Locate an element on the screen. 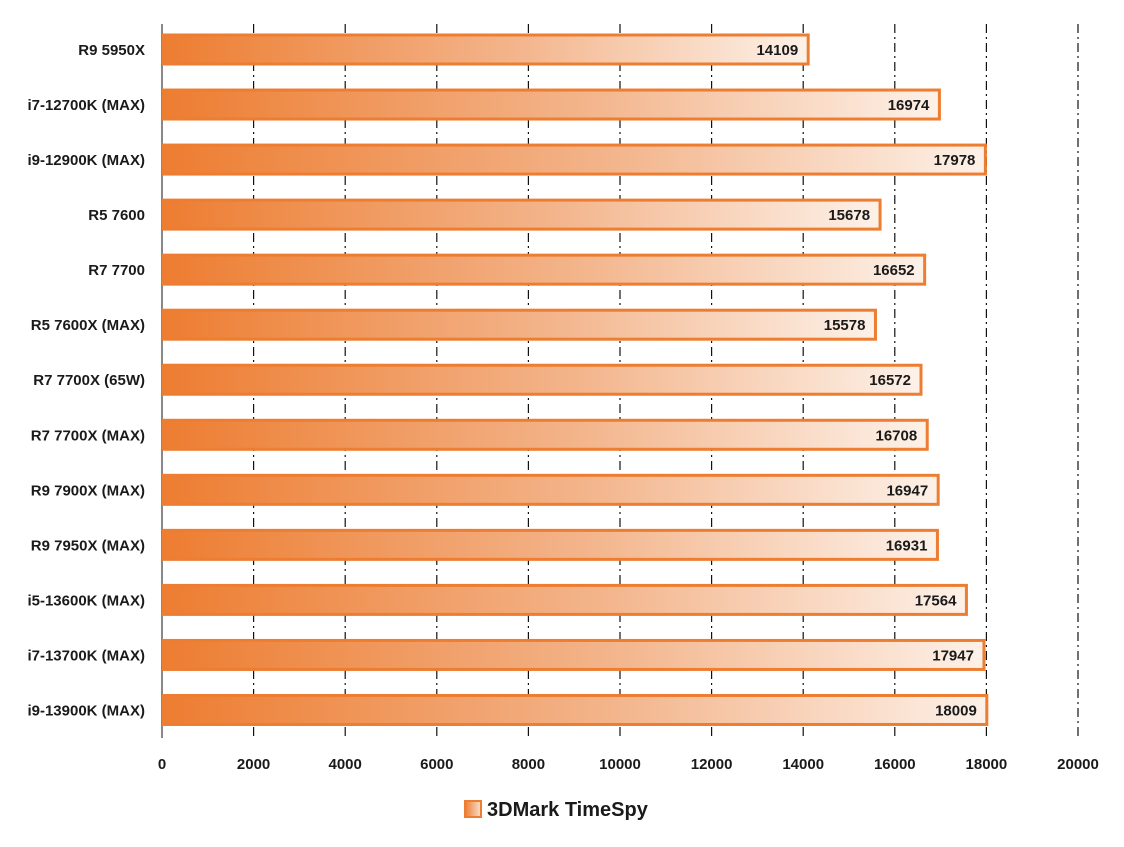 This screenshot has height=847, width=1124. data-label: 16947 is located at coordinates (907, 490).